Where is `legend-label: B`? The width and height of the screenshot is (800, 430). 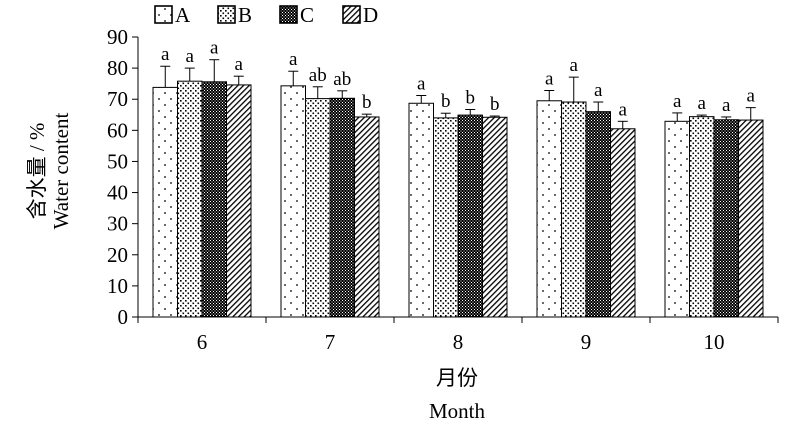 legend-label: B is located at coordinates (245, 15).